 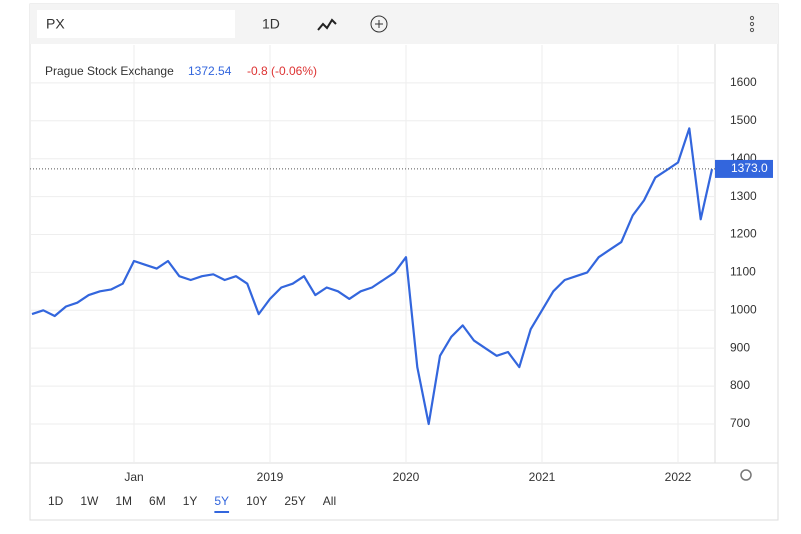 What do you see at coordinates (740, 423) in the screenshot?
I see `y-tick-label: 700` at bounding box center [740, 423].